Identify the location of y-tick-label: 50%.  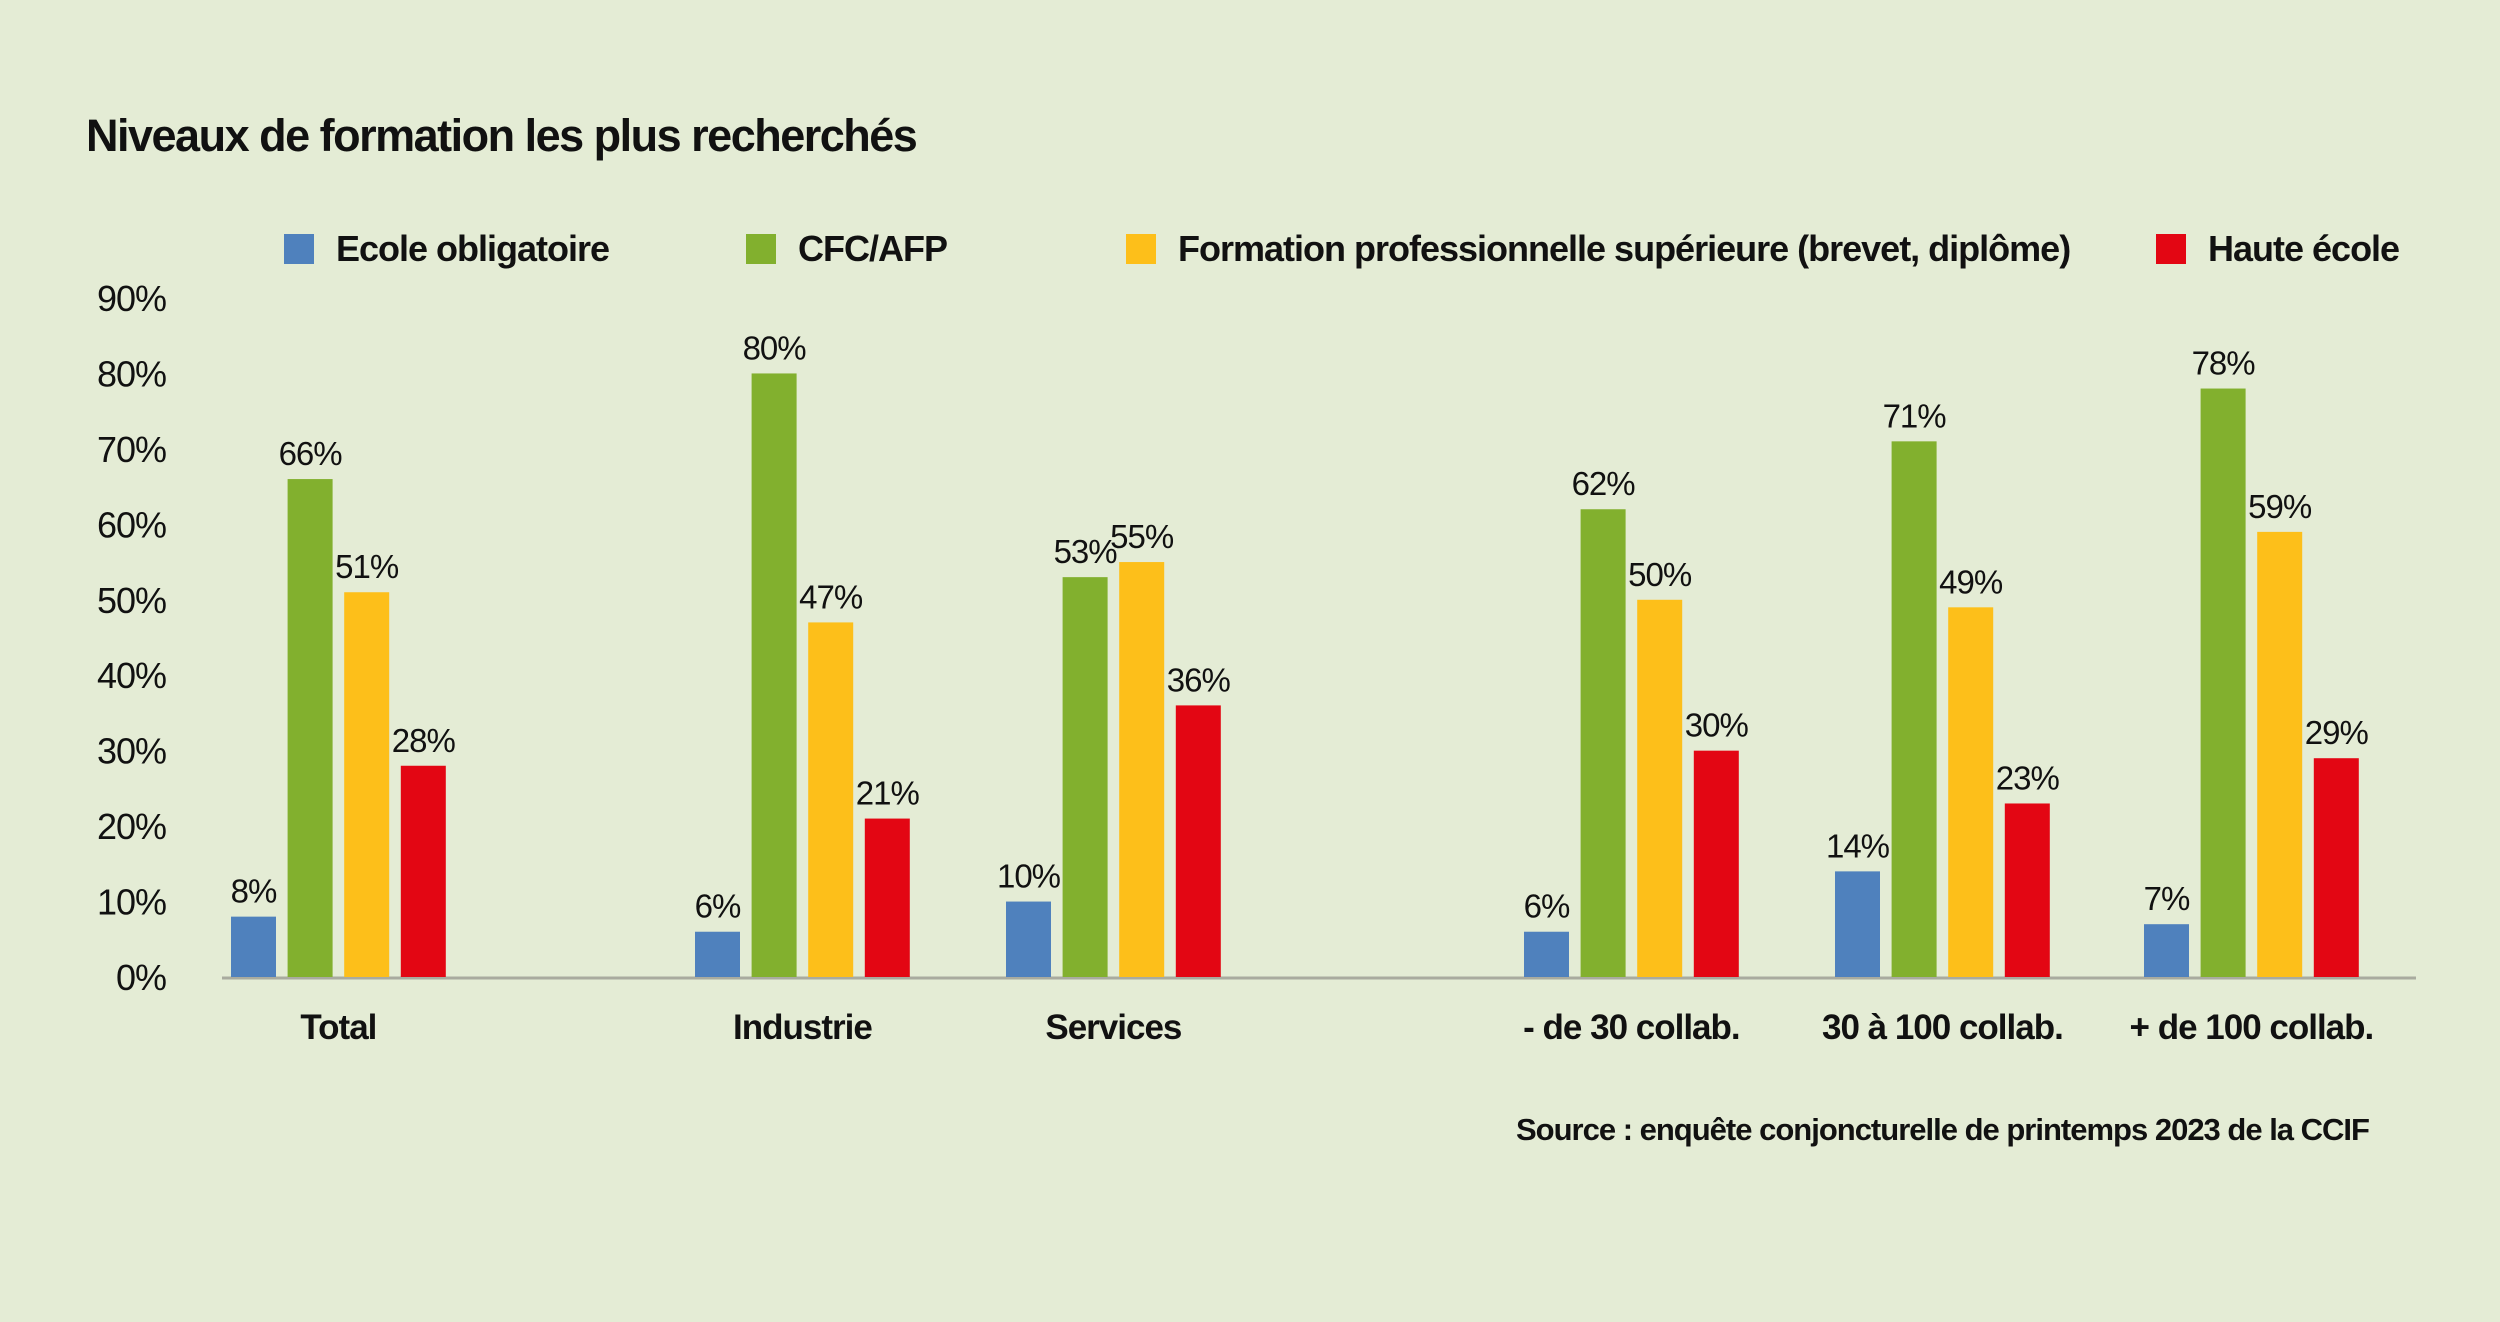
(131, 600).